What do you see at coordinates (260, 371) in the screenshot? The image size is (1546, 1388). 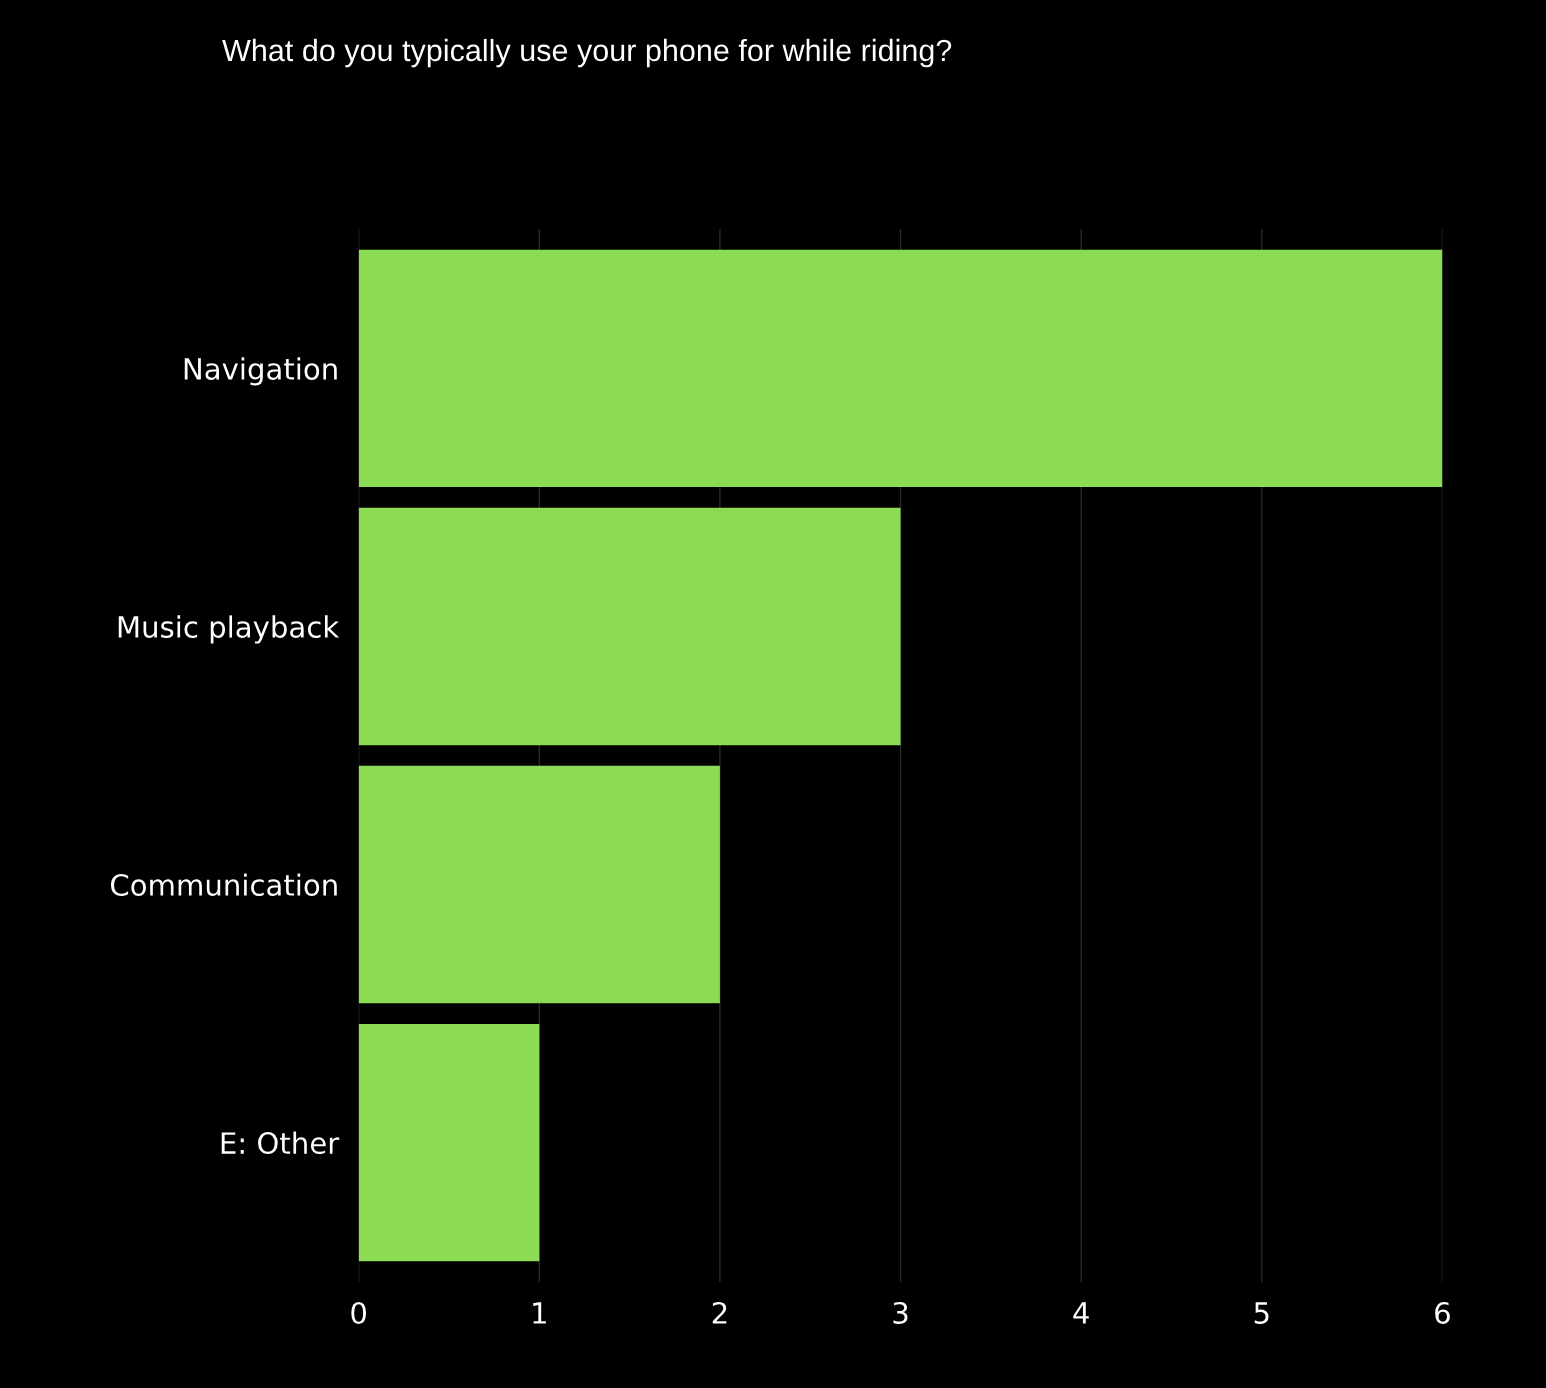 I see `y-tick-label: Navigation` at bounding box center [260, 371].